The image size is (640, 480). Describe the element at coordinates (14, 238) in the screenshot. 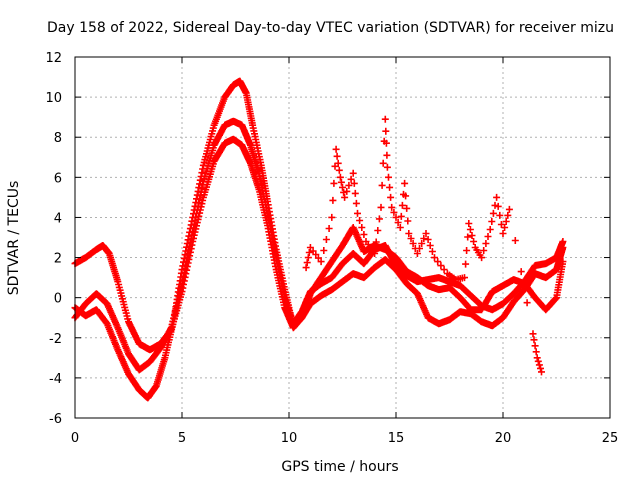

I see `y-axis-label: SDTVAR / TECUs` at that location.